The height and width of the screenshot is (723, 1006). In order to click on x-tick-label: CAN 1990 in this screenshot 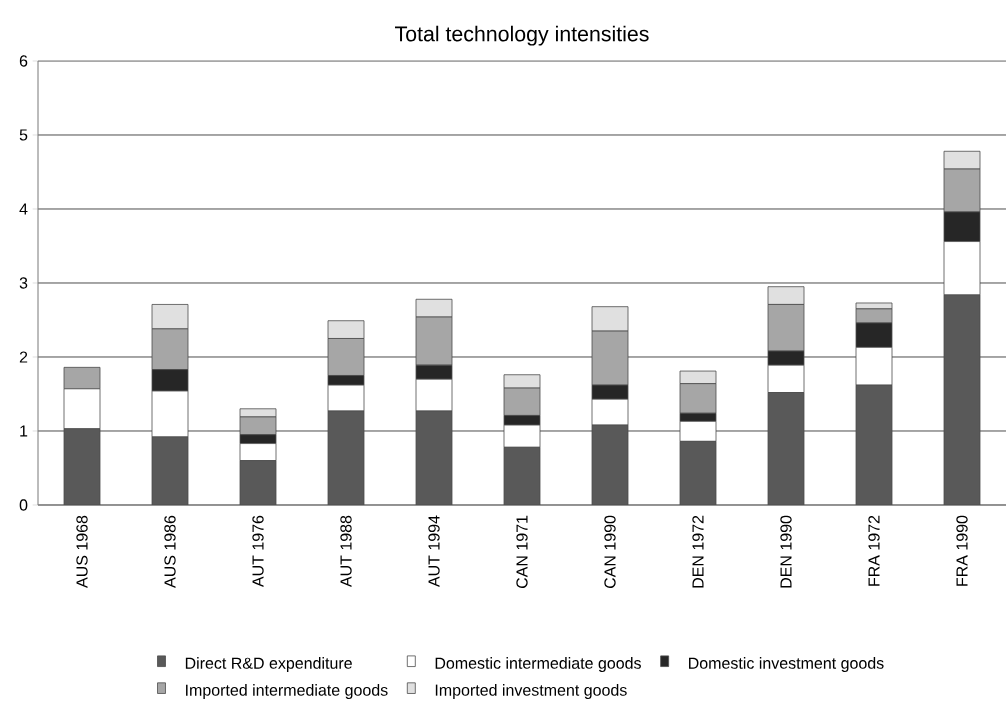, I will do `click(610, 552)`.